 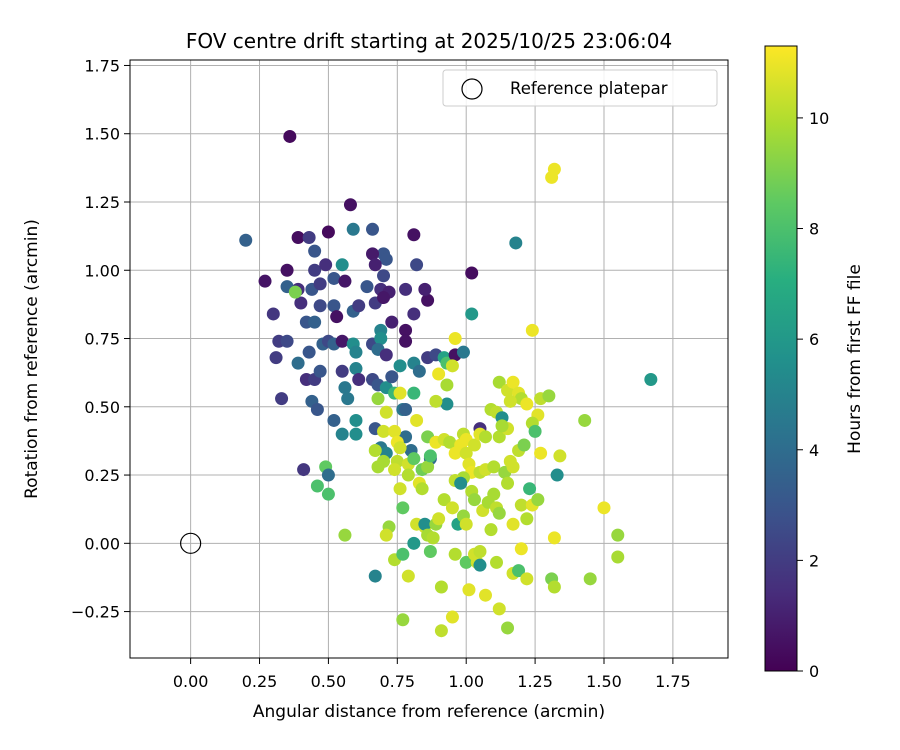 I want to click on x-tick-label: 0.00, so click(x=191, y=681).